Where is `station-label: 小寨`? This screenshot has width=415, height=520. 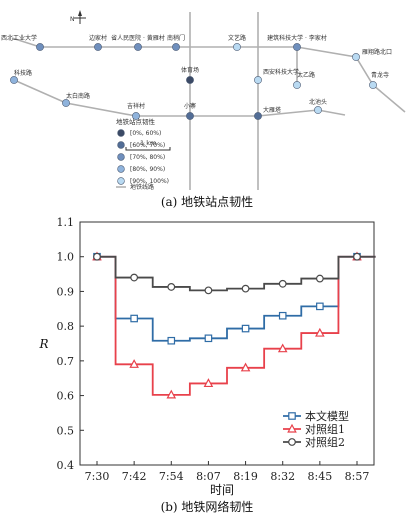 station-label: 小寨 is located at coordinates (190, 106).